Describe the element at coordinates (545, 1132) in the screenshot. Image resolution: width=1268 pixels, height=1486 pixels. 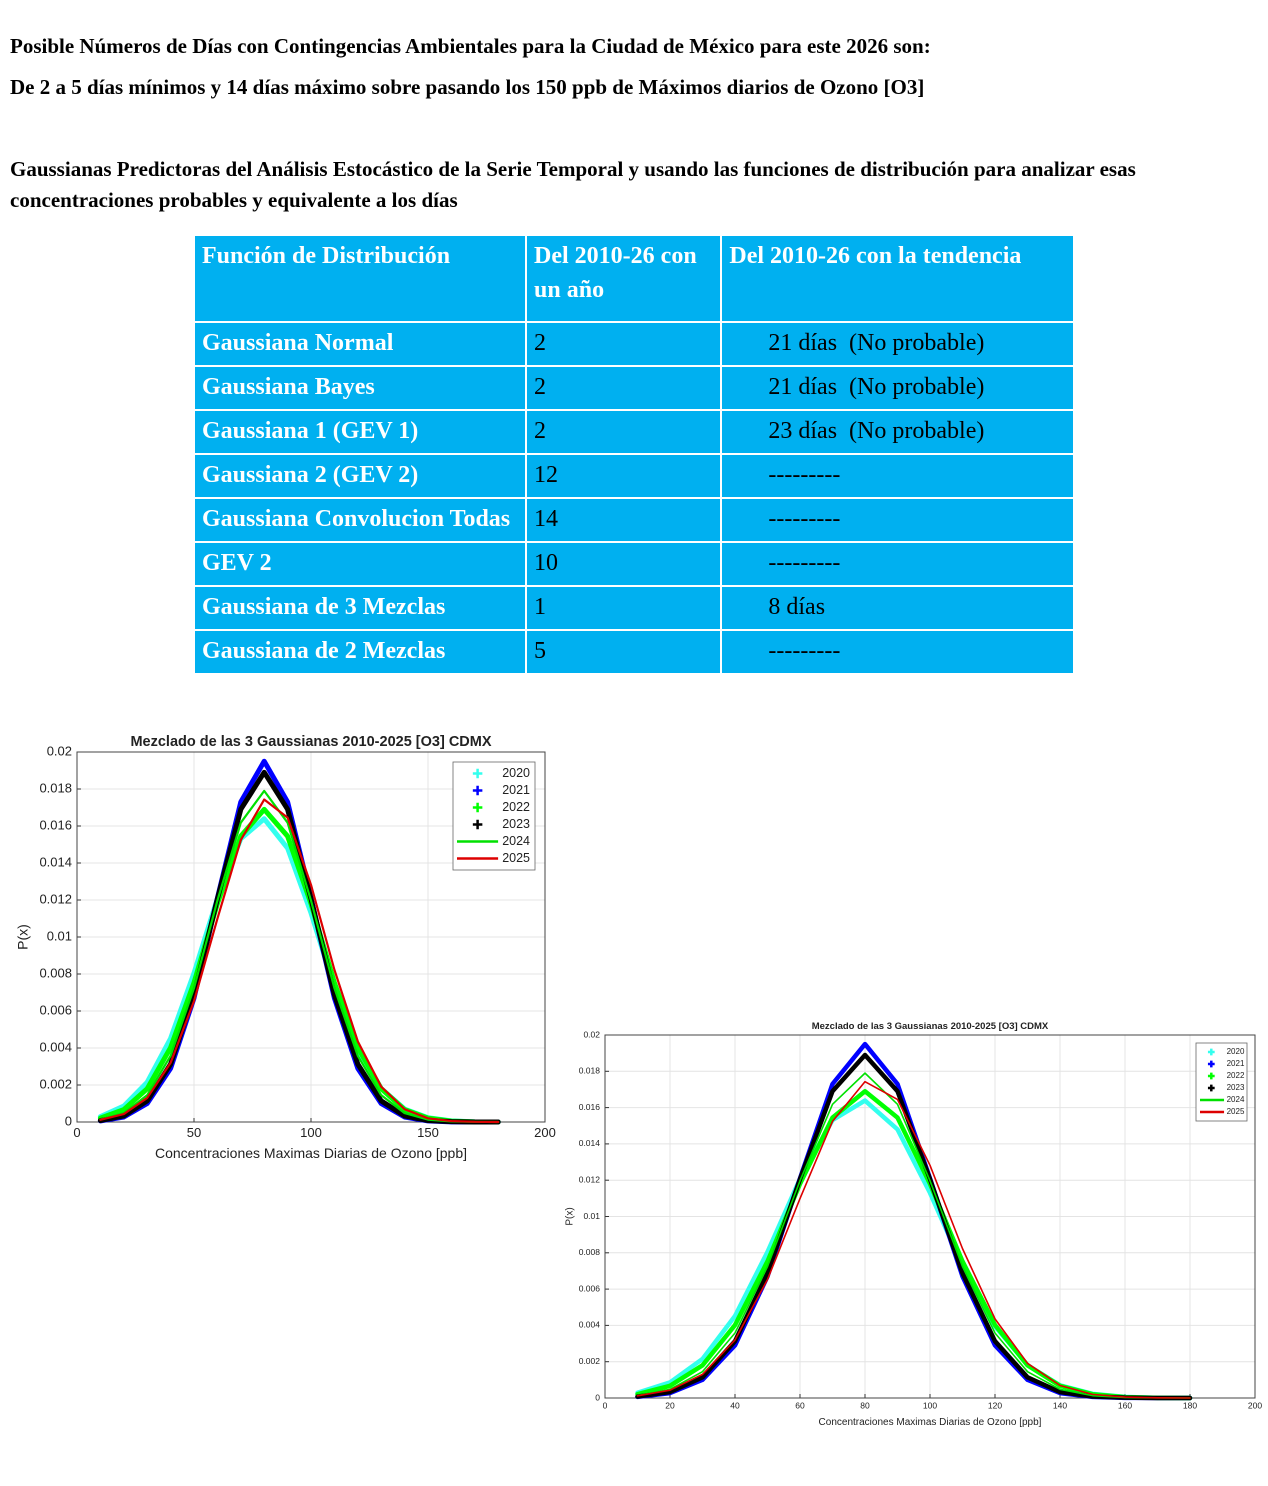
I see `x-tick-label: 200` at that location.